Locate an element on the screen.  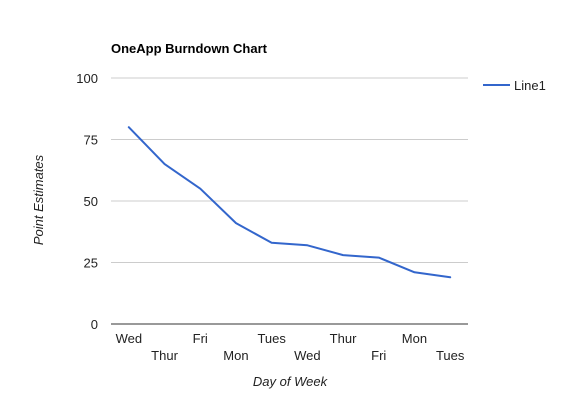
legend: Line1 is located at coordinates (514, 85).